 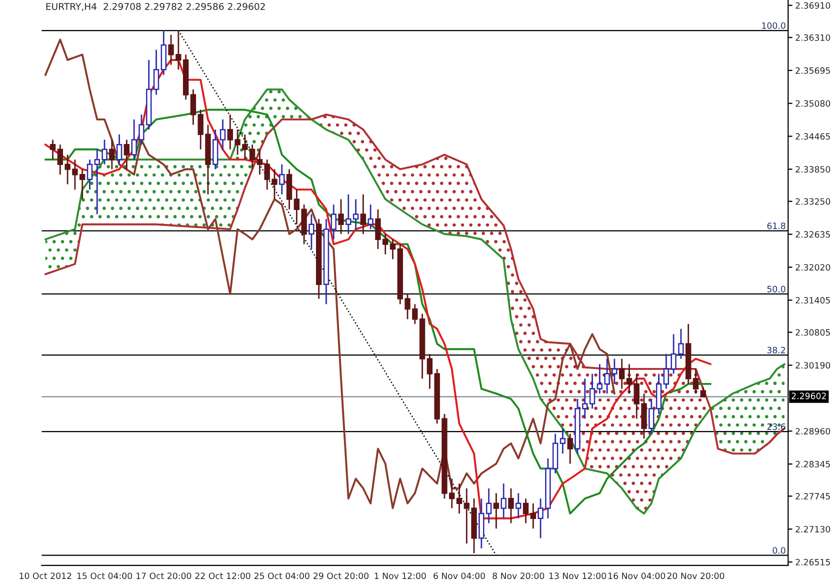 What do you see at coordinates (809, 396) in the screenshot?
I see `ref-line-label: 2.29602` at bounding box center [809, 396].